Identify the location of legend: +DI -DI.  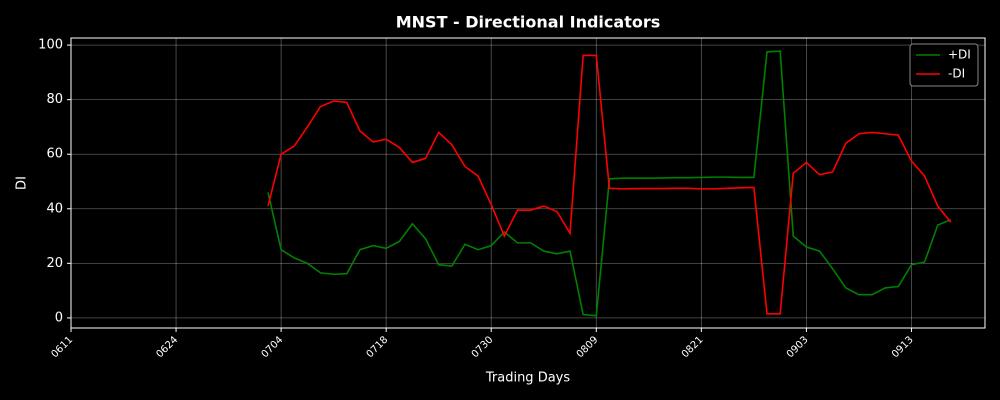
(944, 65).